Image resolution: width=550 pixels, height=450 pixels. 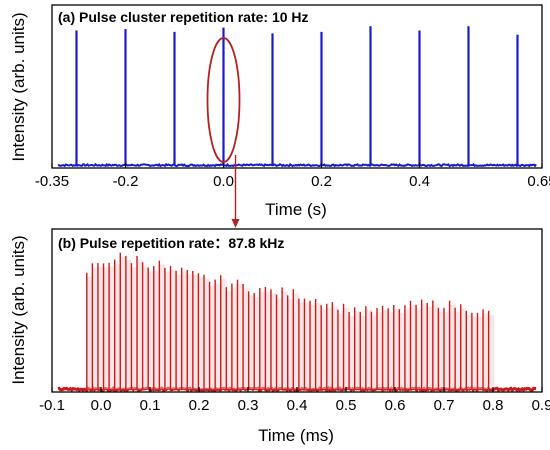 I want to click on panel-a-x-tick-label: -0.35, so click(x=52, y=181).